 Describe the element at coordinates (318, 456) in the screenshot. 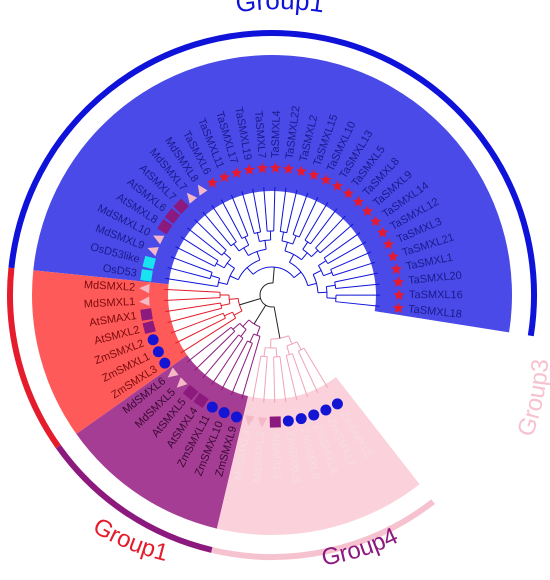

I see `group3-sector` at that location.